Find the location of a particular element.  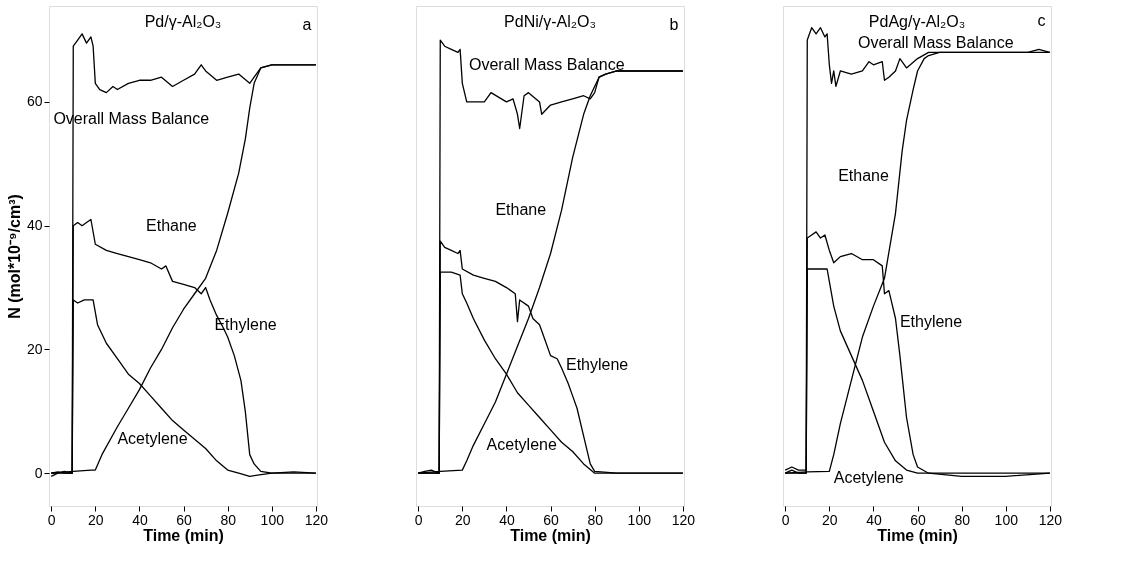

annotation: b is located at coordinates (674, 24).